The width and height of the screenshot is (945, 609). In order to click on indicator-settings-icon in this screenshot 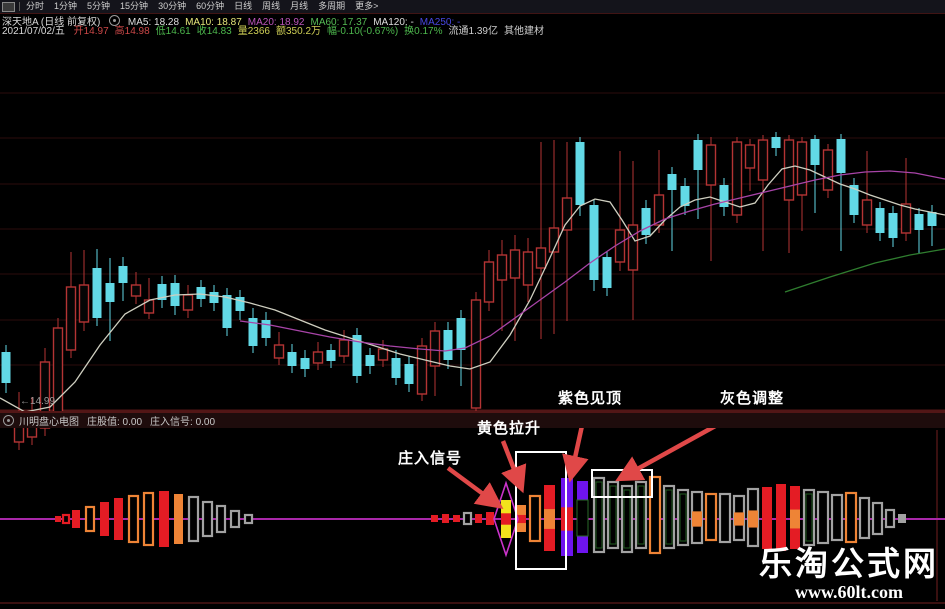, I will do `click(115, 20)`.